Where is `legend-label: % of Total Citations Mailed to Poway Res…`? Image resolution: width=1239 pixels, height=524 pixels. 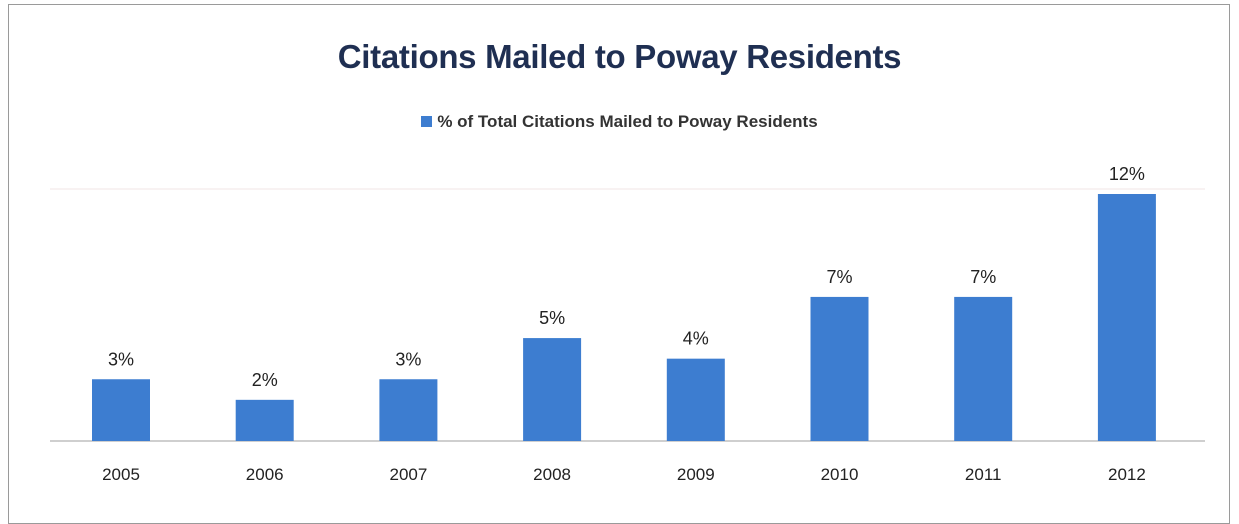
legend-label: % of Total Citations Mailed to Poway Res… is located at coordinates (627, 121).